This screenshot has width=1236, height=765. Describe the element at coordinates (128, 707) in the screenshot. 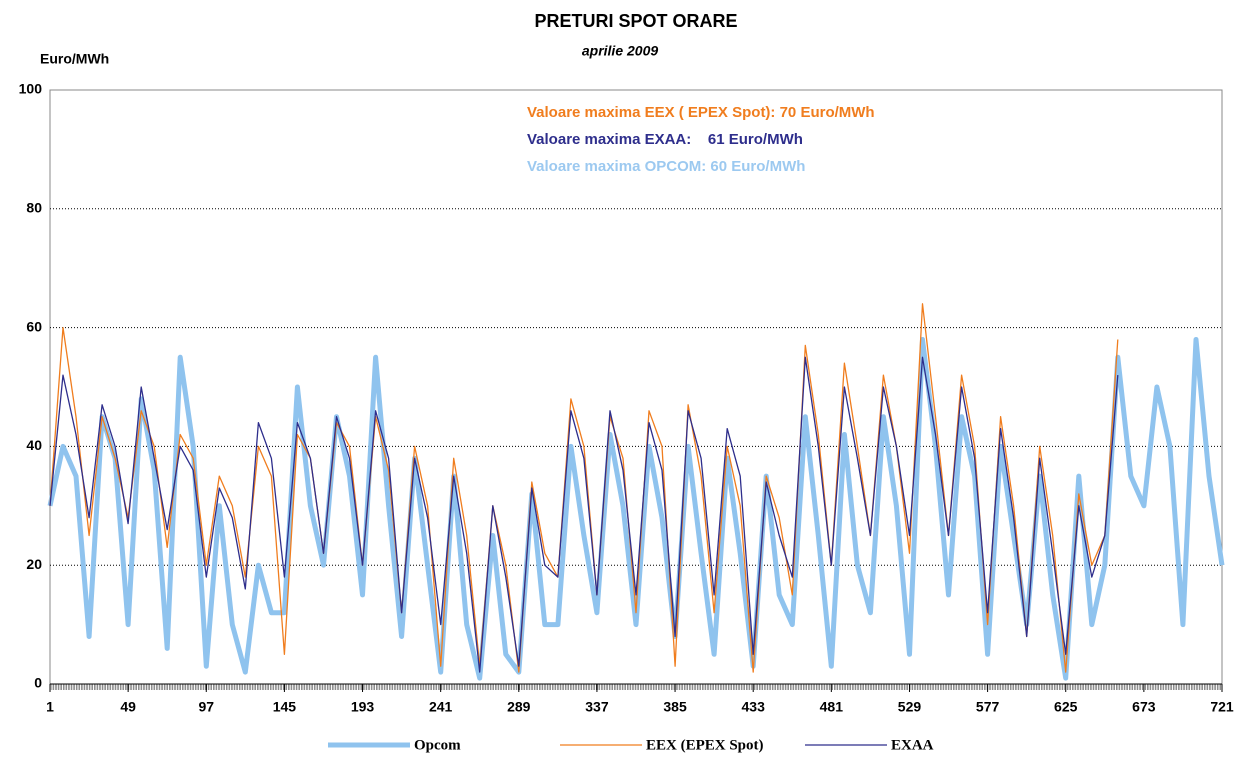

I see `x-tick-label: 49` at that location.